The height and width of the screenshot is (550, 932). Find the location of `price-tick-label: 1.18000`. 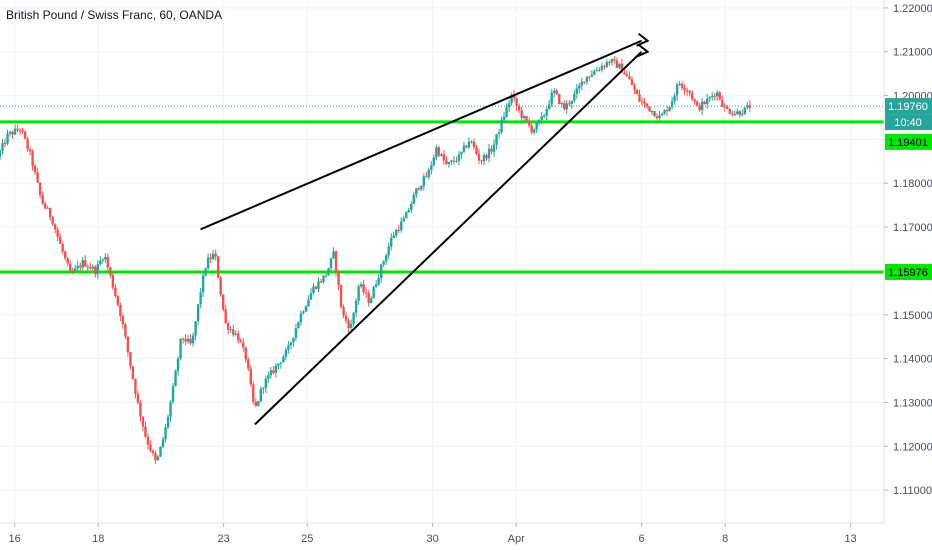

price-tick-label: 1.18000 is located at coordinates (912, 184).